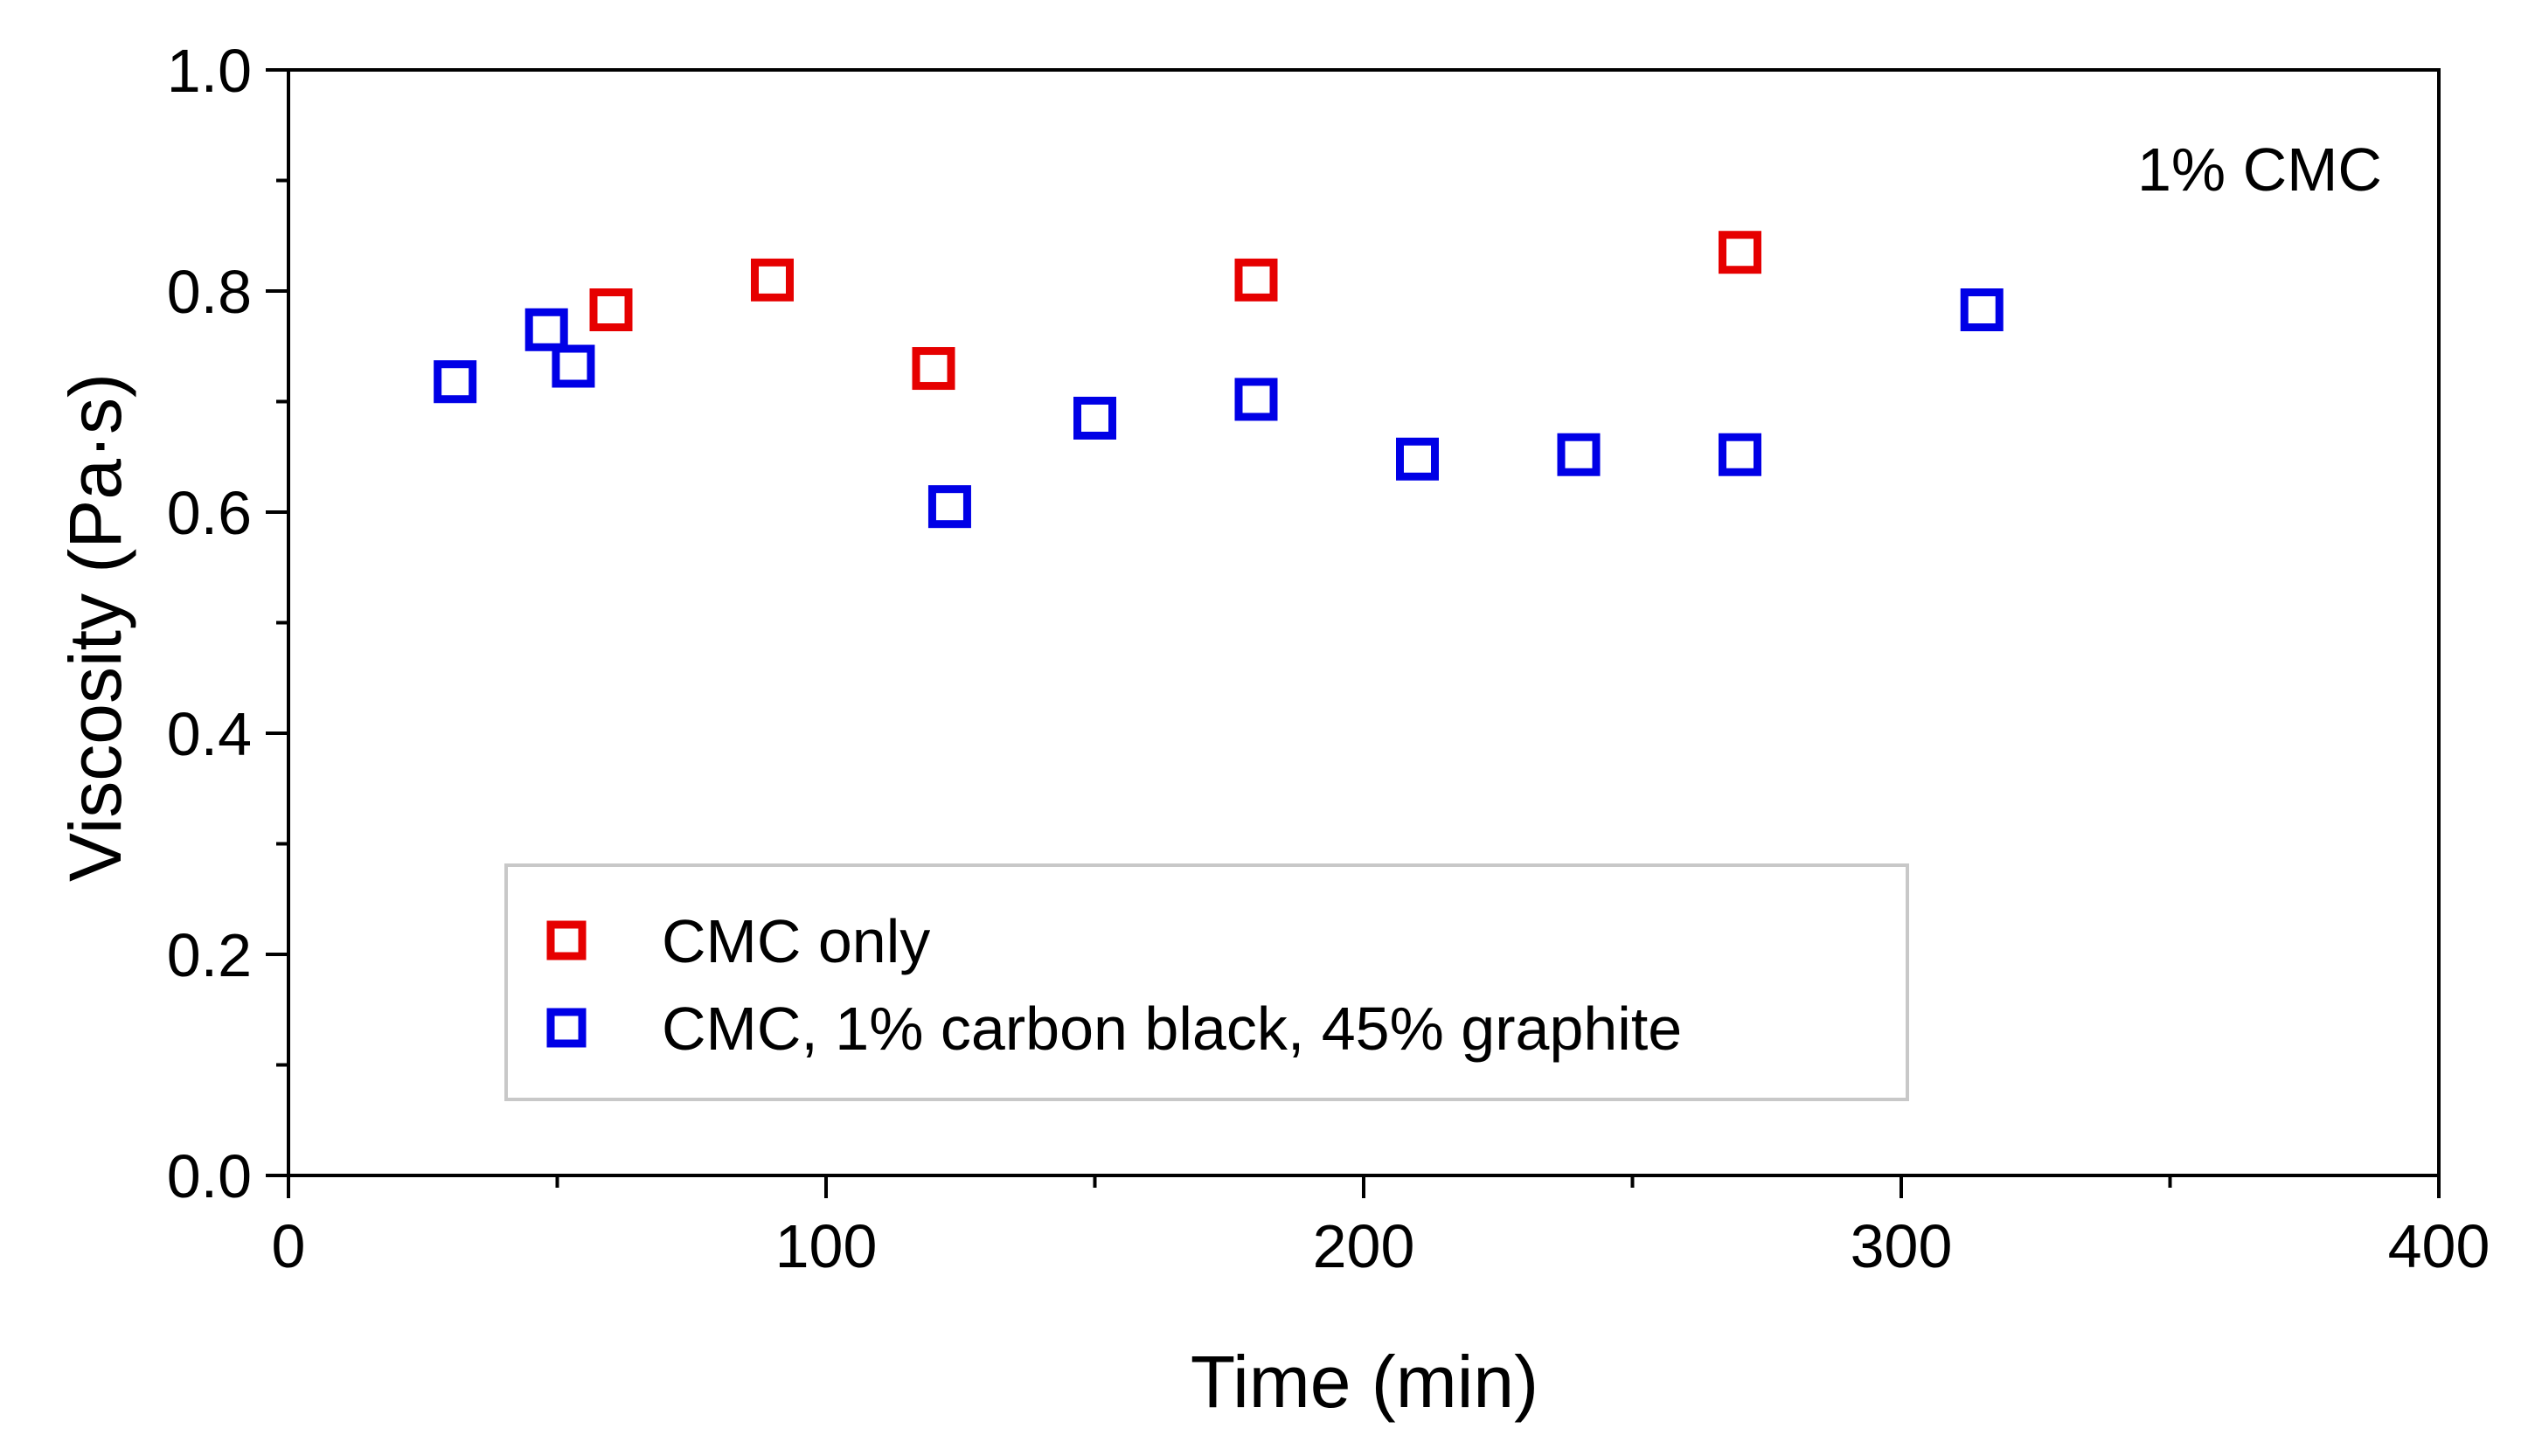 Image resolution: width=2528 pixels, height=1456 pixels. I want to click on data-points, so click(1219, 380).